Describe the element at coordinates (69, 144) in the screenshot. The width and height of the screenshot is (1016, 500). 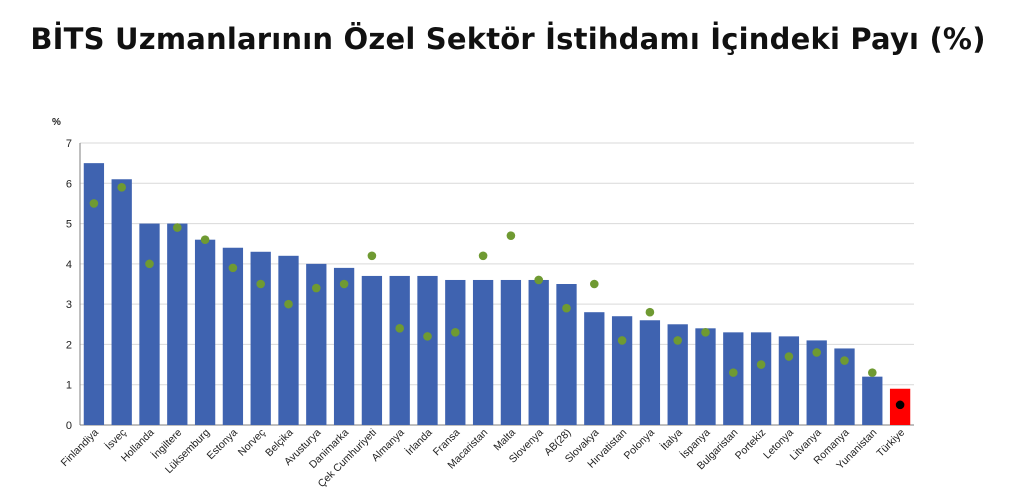
I see `y-tick-label: 7` at that location.